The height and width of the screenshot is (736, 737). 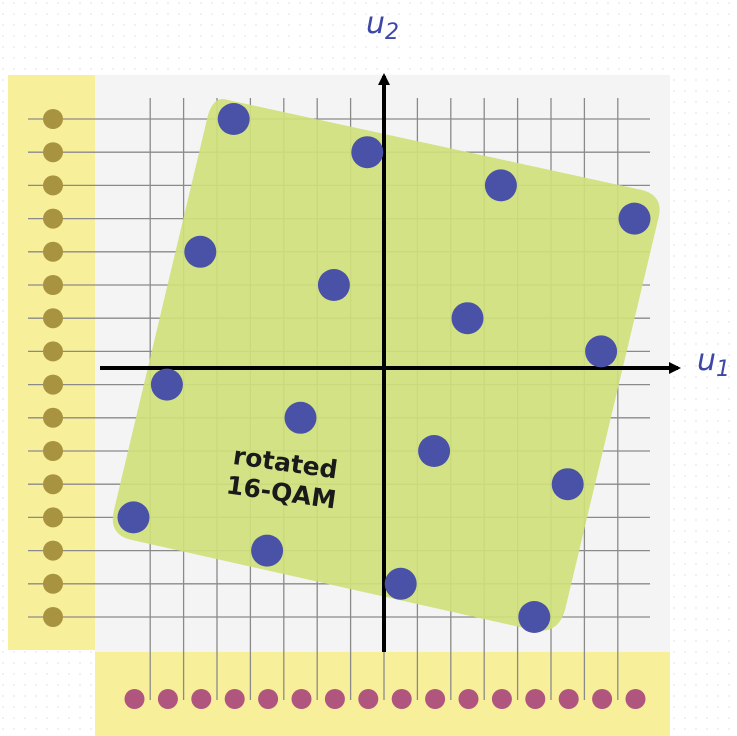 What do you see at coordinates (53, 368) in the screenshot?
I see `y-axis-projections` at bounding box center [53, 368].